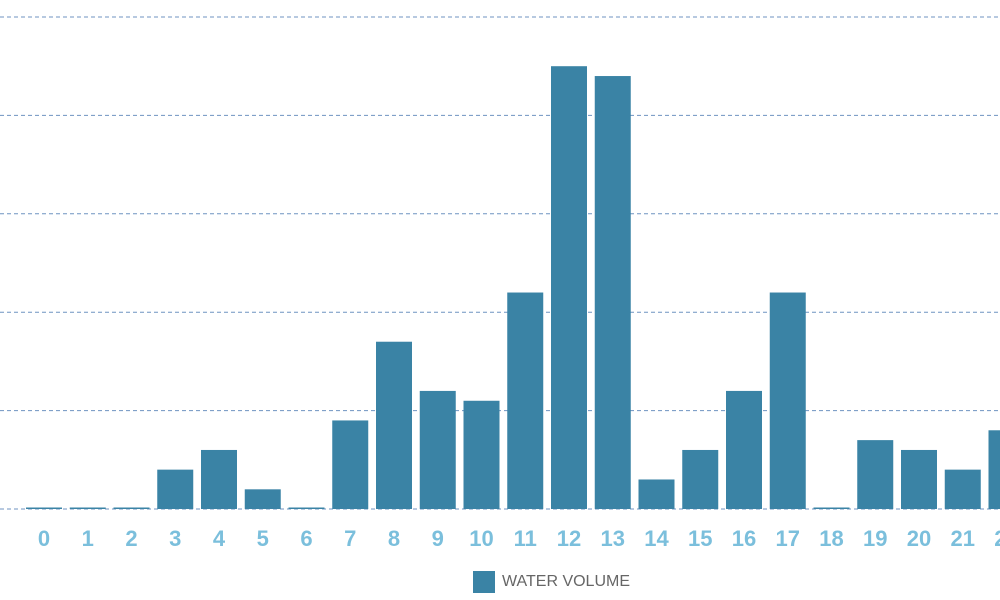 This screenshot has width=1000, height=600. What do you see at coordinates (788, 538) in the screenshot?
I see `x-tick-label: 17` at bounding box center [788, 538].